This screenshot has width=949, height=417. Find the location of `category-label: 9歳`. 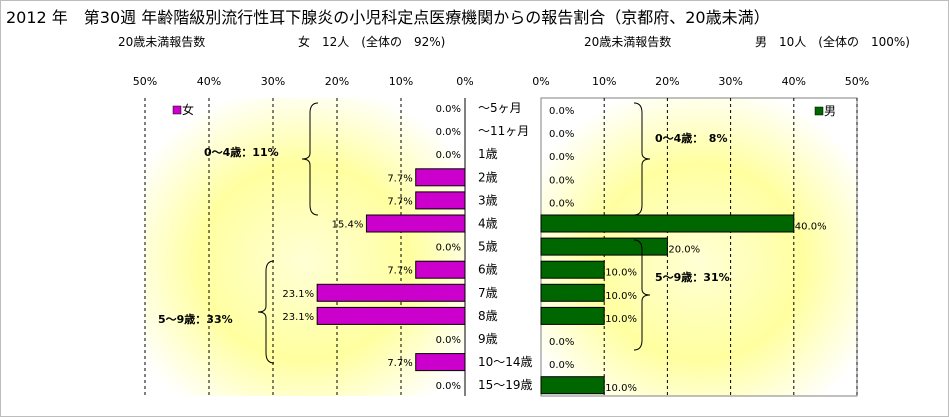

category-label: 9歳 is located at coordinates (488, 339).